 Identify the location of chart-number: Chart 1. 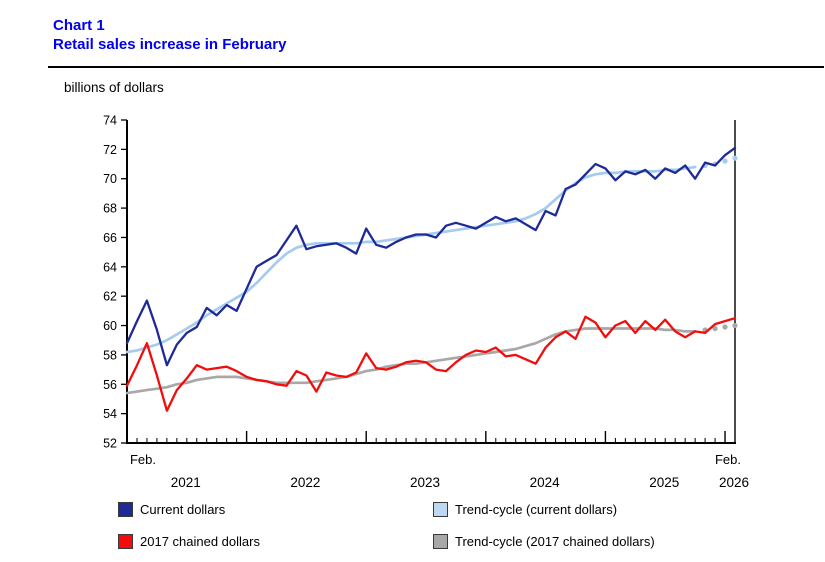
(79, 25).